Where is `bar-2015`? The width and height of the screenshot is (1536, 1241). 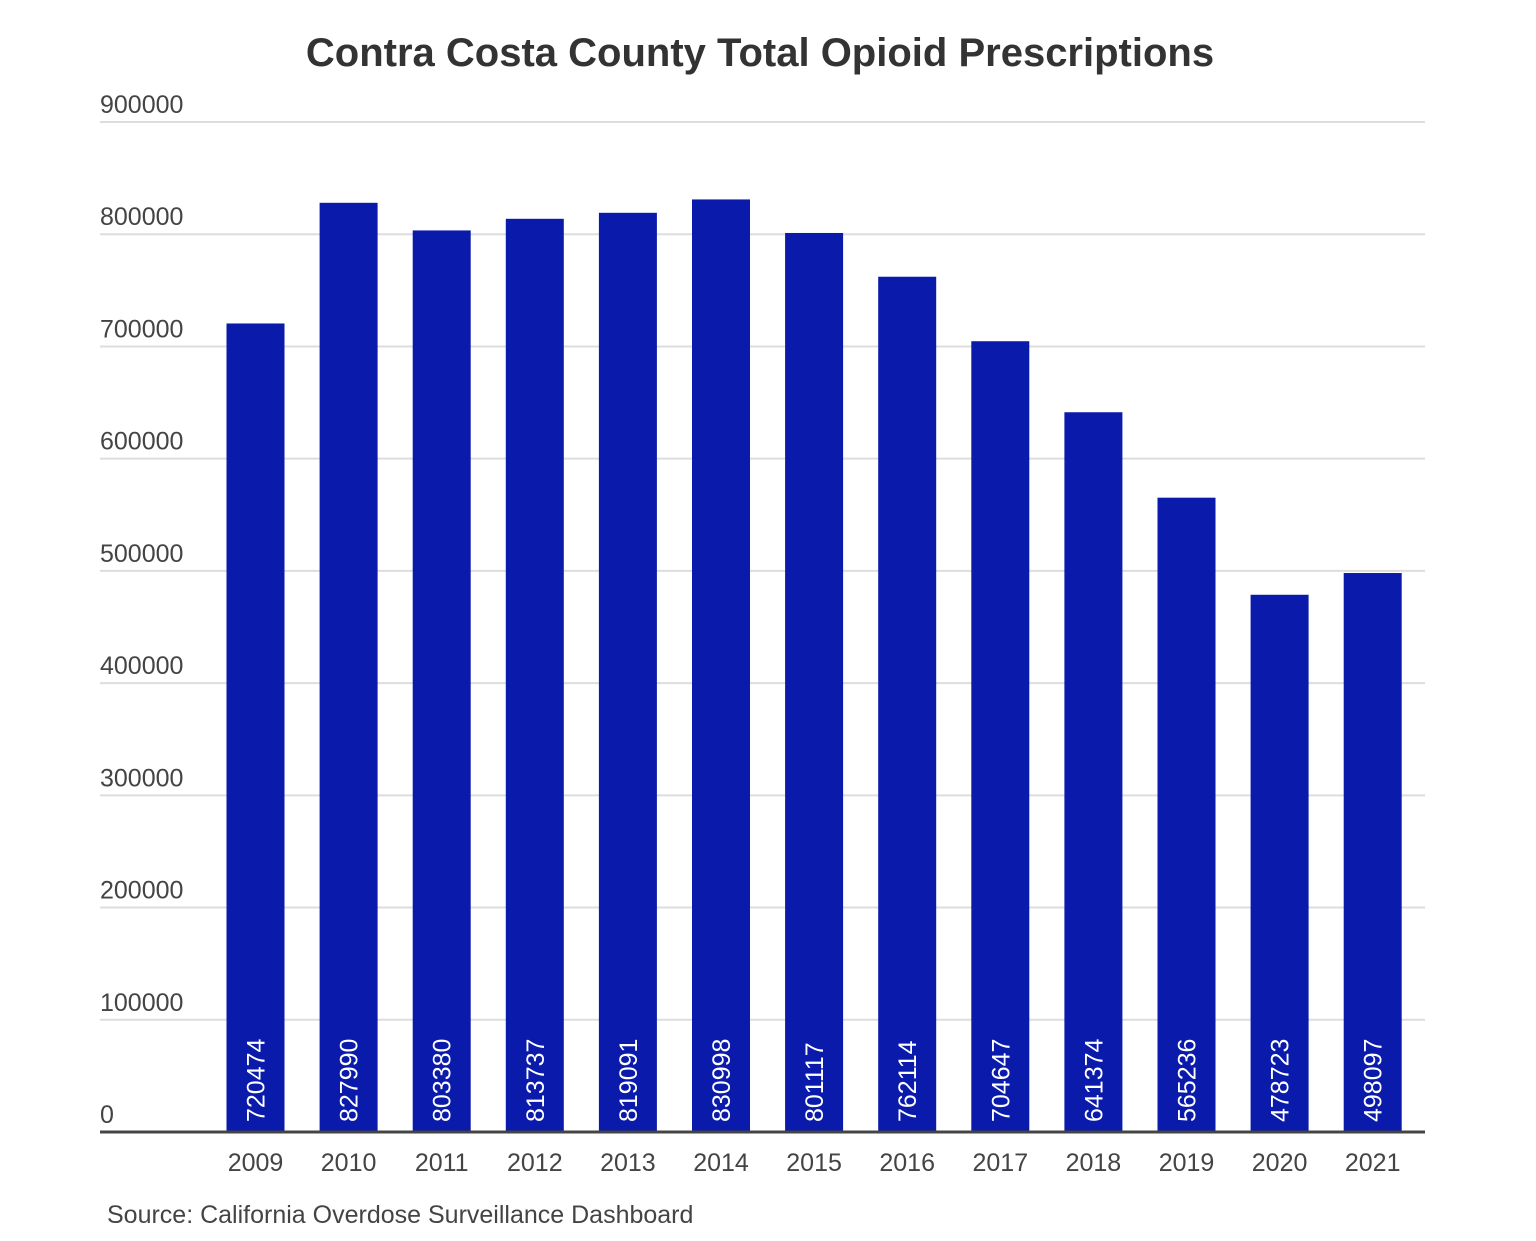
bar-2015 is located at coordinates (814, 682).